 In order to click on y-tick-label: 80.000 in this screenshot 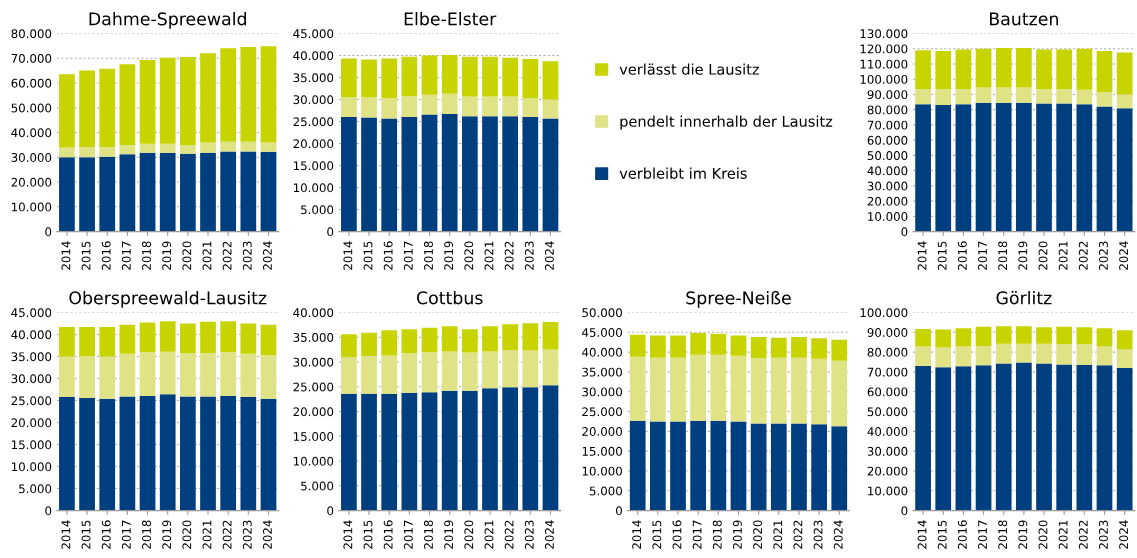, I will do `click(887, 110)`.